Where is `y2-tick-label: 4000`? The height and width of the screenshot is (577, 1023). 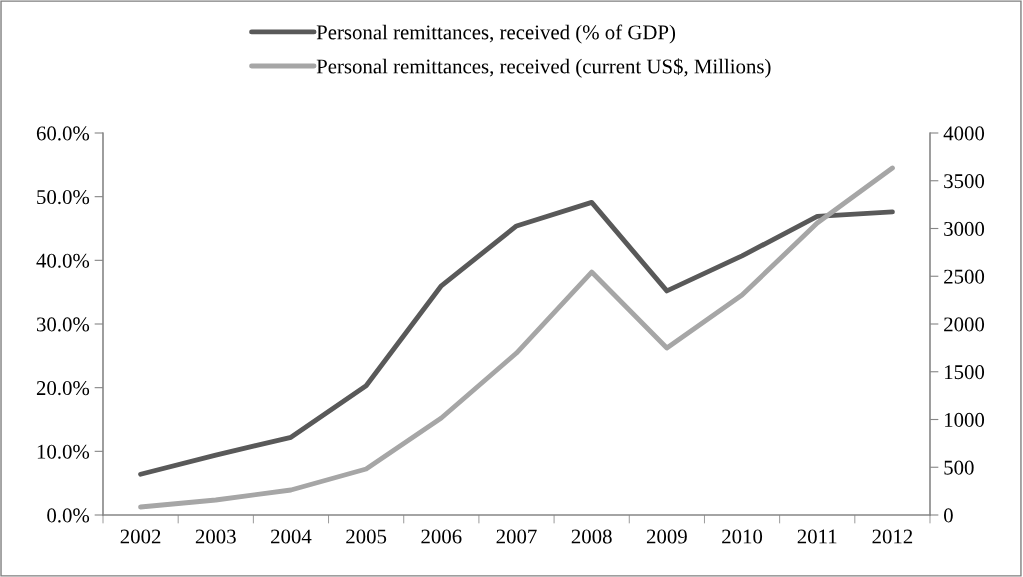
y2-tick-label: 4000 is located at coordinates (964, 133).